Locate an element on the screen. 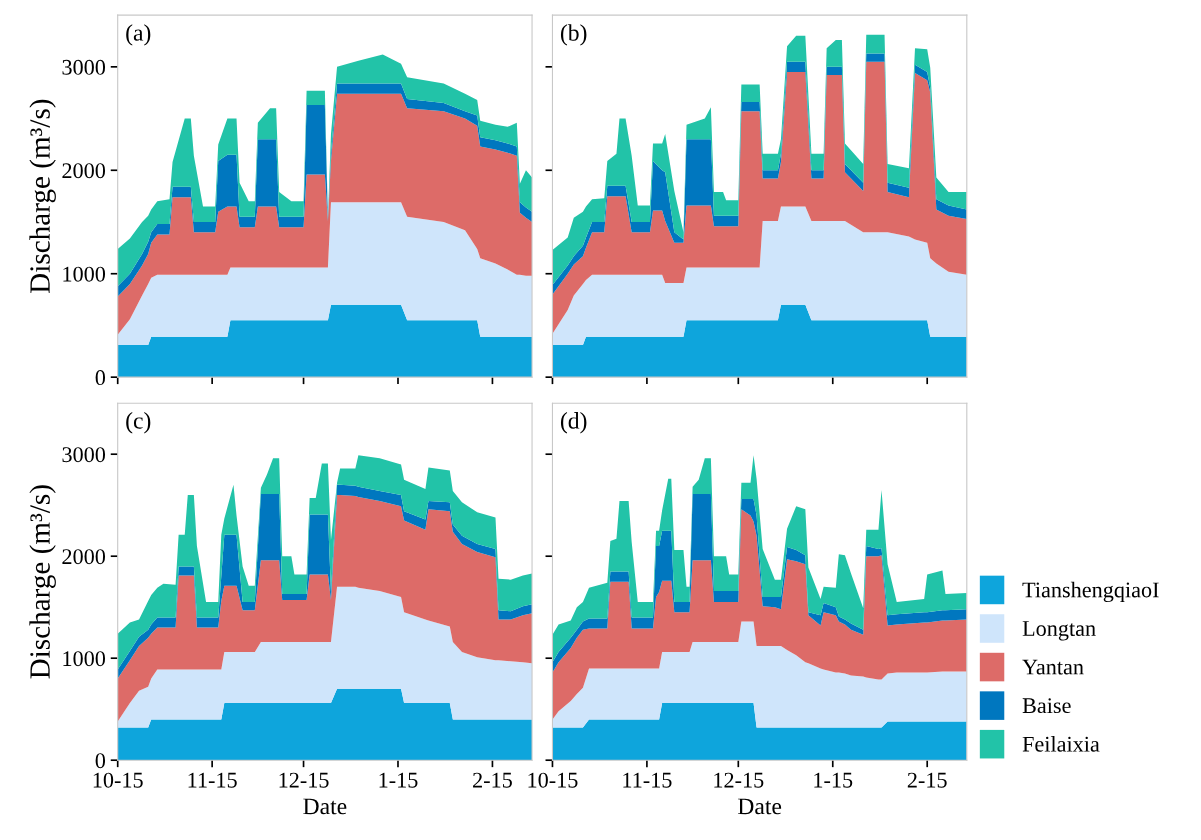 Image resolution: width=1201 pixels, height=840 pixels. annotation: (a) is located at coordinates (138, 35).